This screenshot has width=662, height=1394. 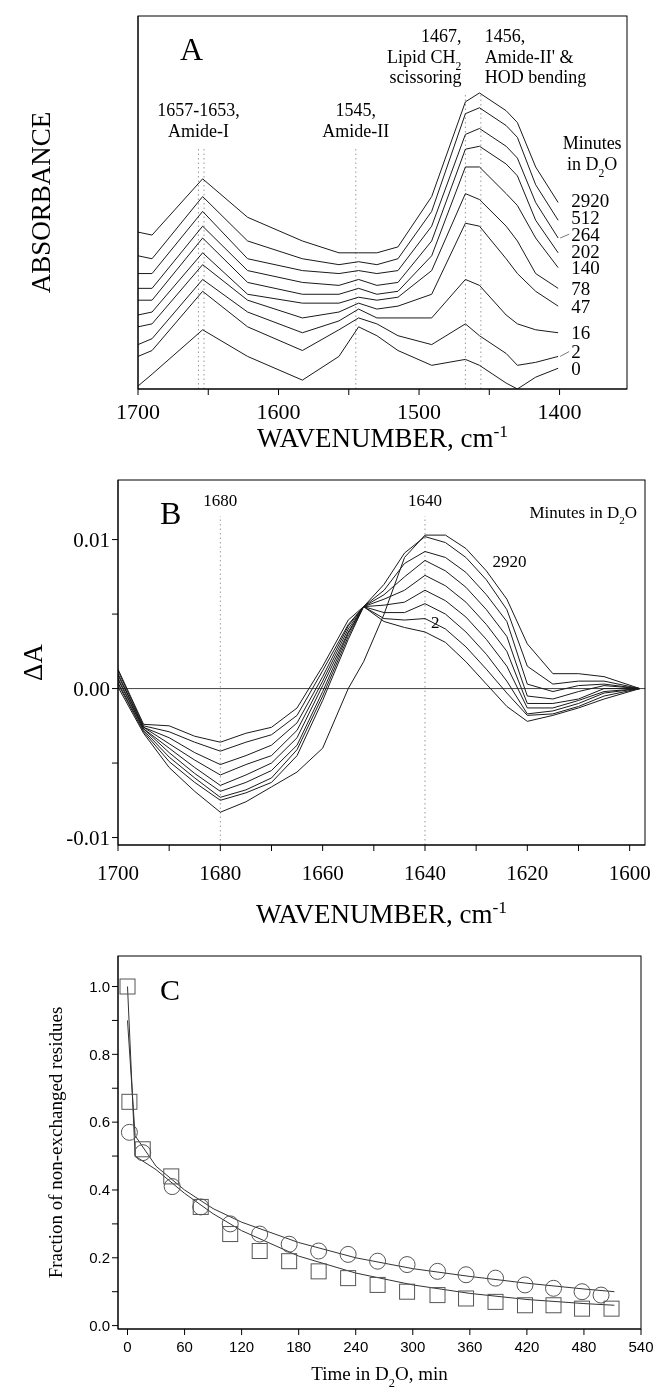 What do you see at coordinates (413, 1346) in the screenshot?
I see `x-tick-label: 300` at bounding box center [413, 1346].